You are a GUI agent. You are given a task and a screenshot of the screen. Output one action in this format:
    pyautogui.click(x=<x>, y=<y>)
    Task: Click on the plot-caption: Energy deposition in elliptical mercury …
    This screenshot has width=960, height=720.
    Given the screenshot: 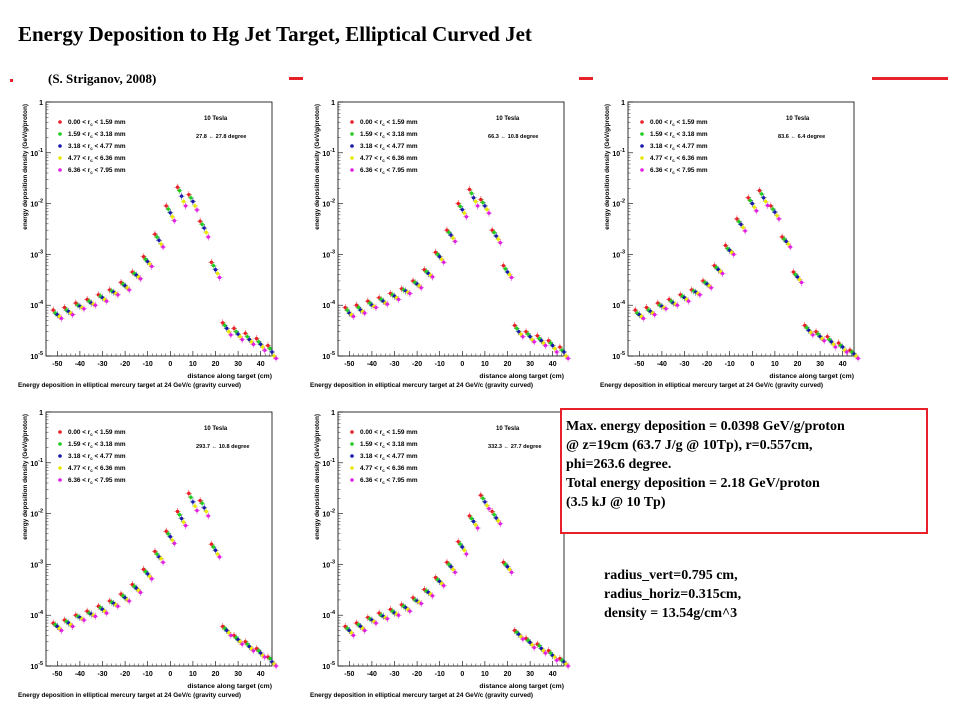 What is the action you would take?
    pyautogui.click(x=421, y=385)
    